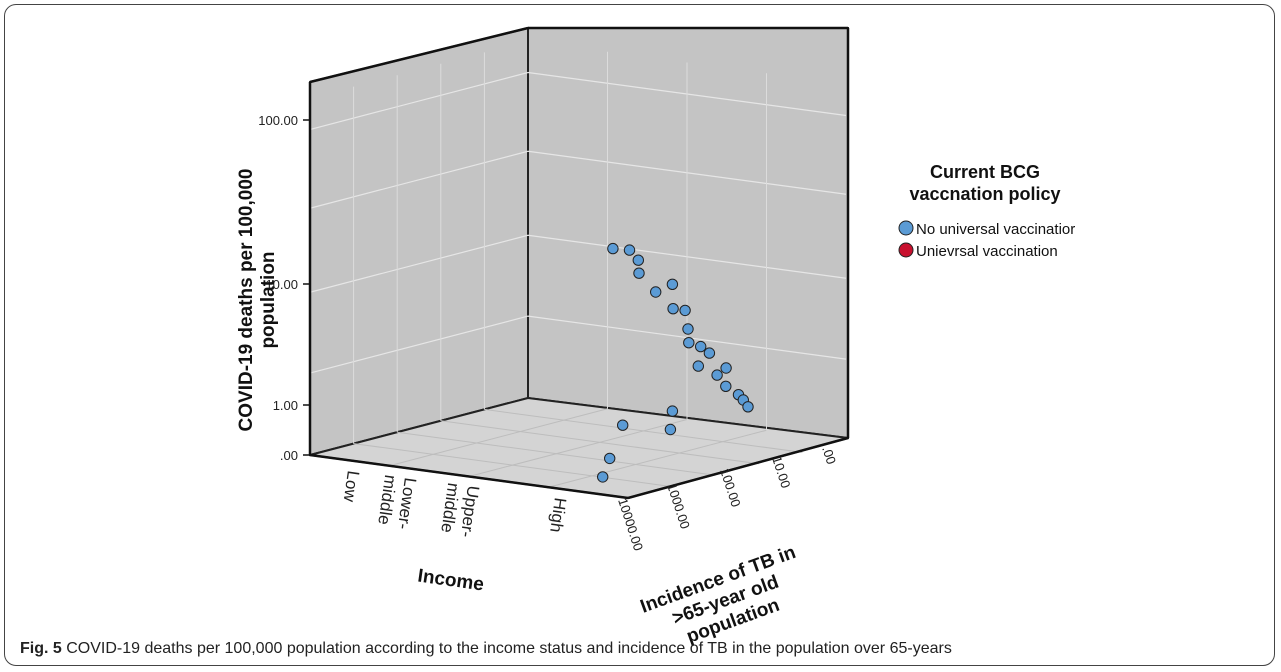 This screenshot has width=1281, height=672. I want to click on legend-title-line2: vaccnation policy, so click(984, 194).